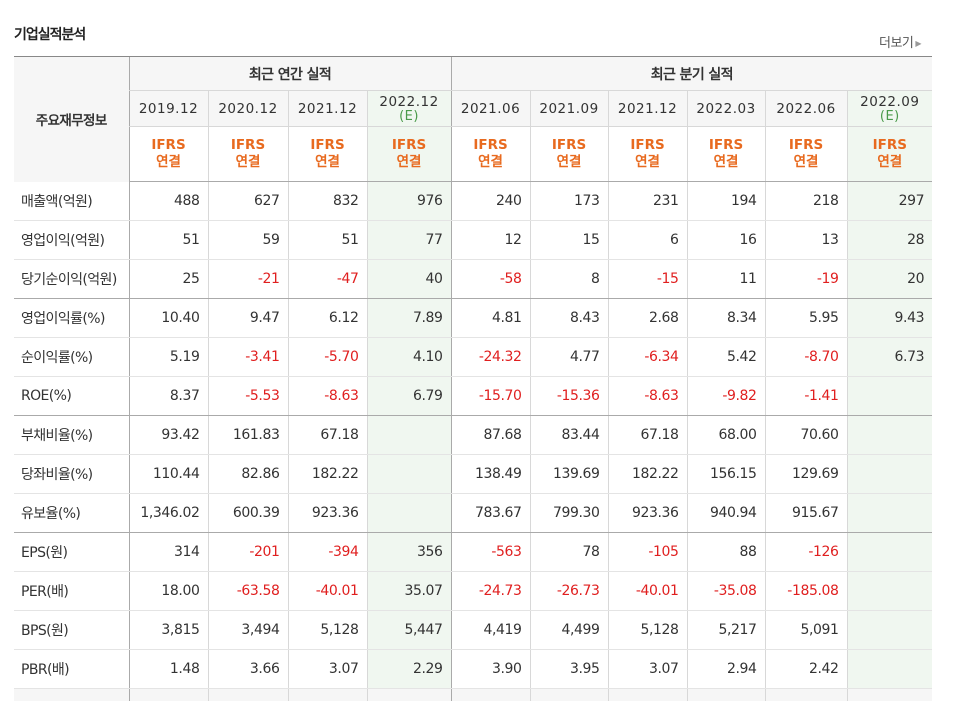 The height and width of the screenshot is (701, 958). What do you see at coordinates (71, 630) in the screenshot?
I see `row-label: BPS(원)` at bounding box center [71, 630].